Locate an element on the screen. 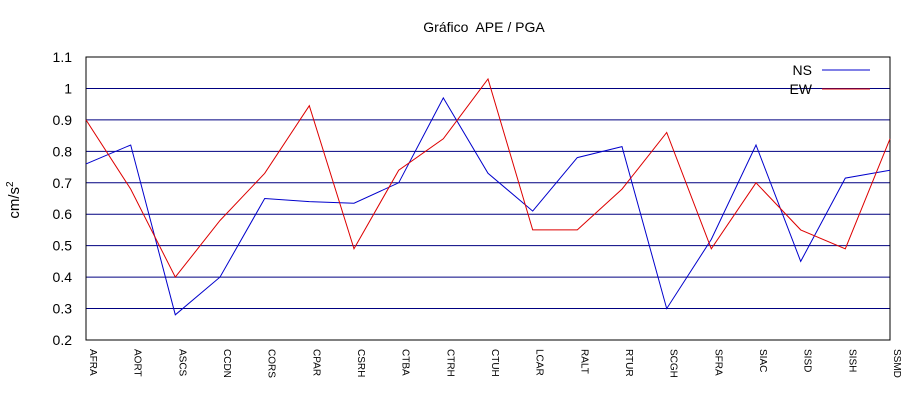 This screenshot has width=920, height=400. y-tick-label: 0.5 is located at coordinates (63, 246).